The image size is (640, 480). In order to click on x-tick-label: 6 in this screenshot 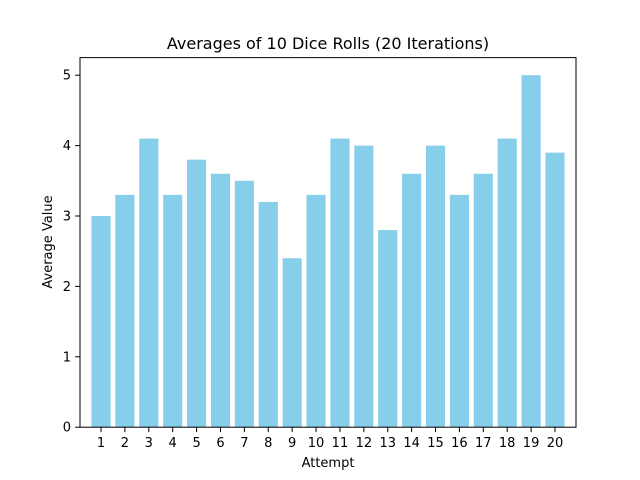, I will do `click(220, 443)`.